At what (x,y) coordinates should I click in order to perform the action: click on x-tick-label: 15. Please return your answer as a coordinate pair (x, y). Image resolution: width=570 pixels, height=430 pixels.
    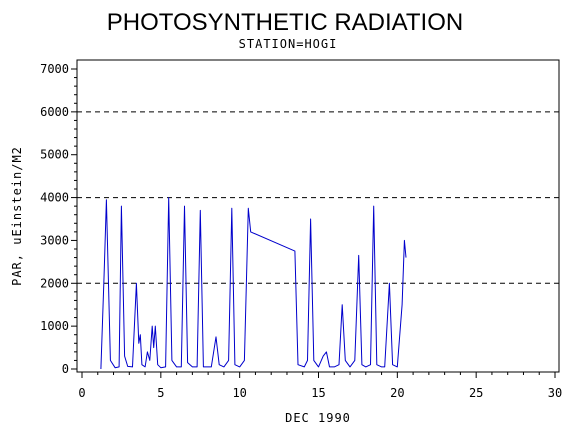
    Looking at the image, I should click on (318, 393).